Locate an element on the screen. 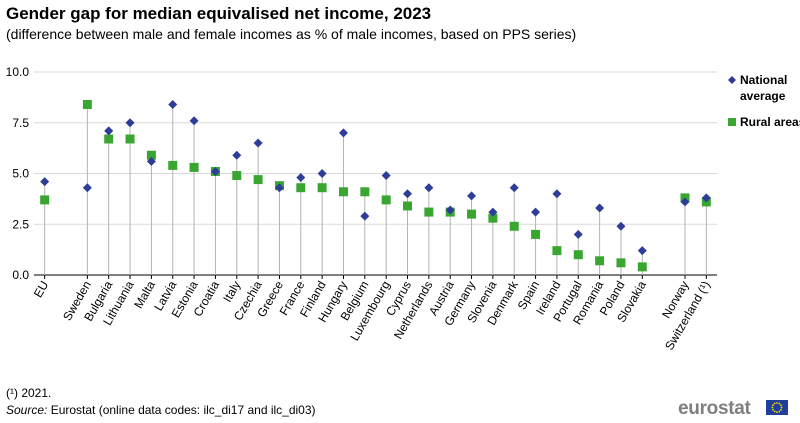  y-tick-label: 2.5 is located at coordinates (20, 224).